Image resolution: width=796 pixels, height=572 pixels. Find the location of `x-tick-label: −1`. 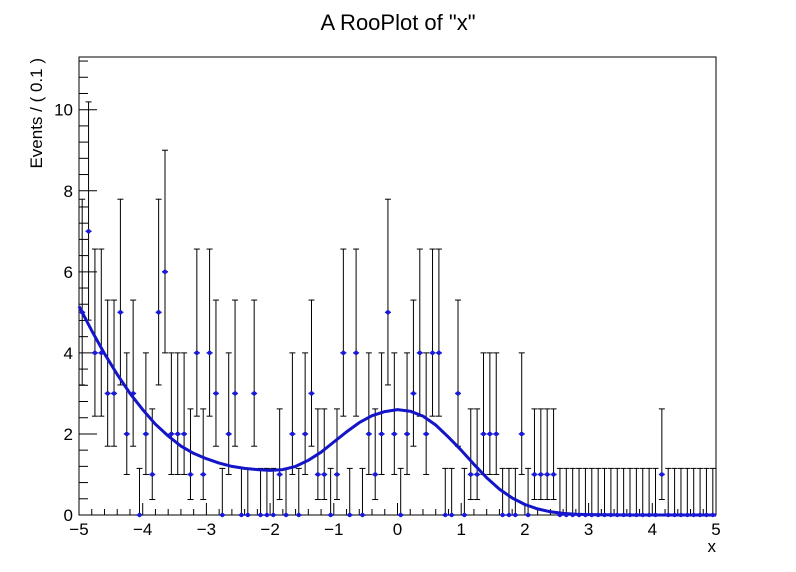

x-tick-label: −1 is located at coordinates (333, 529).